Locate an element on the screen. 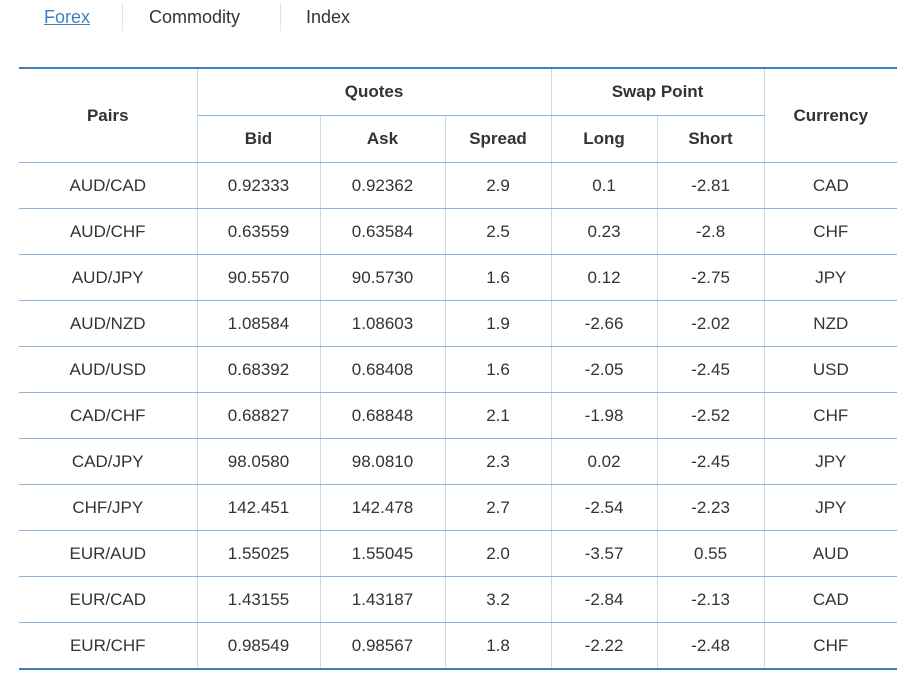 This screenshot has height=682, width=923. table-cell: 0.98549 is located at coordinates (258, 646).